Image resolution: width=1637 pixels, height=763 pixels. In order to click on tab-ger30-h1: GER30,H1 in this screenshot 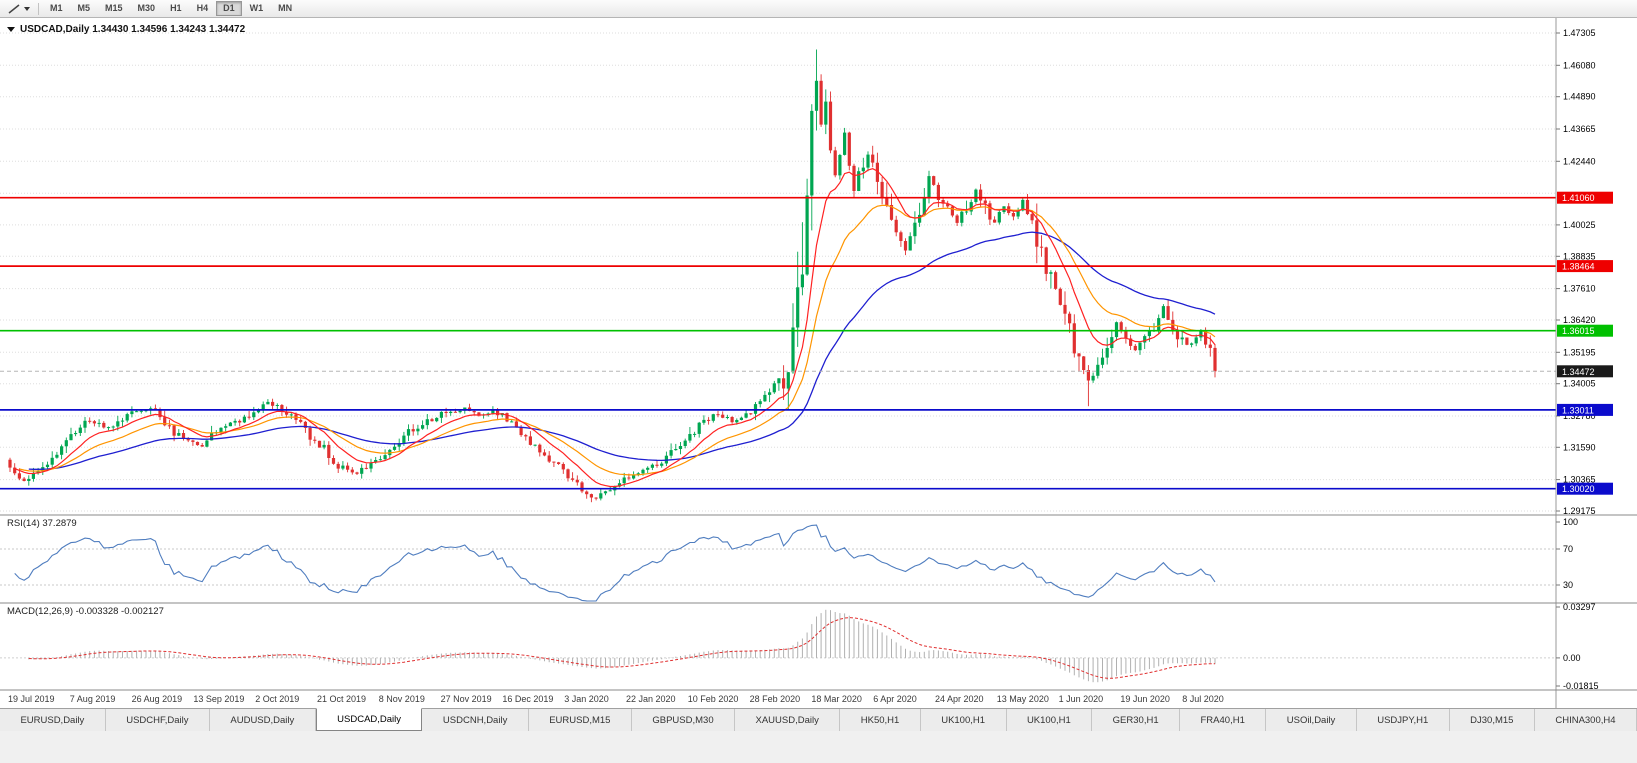, I will do `click(1136, 720)`.